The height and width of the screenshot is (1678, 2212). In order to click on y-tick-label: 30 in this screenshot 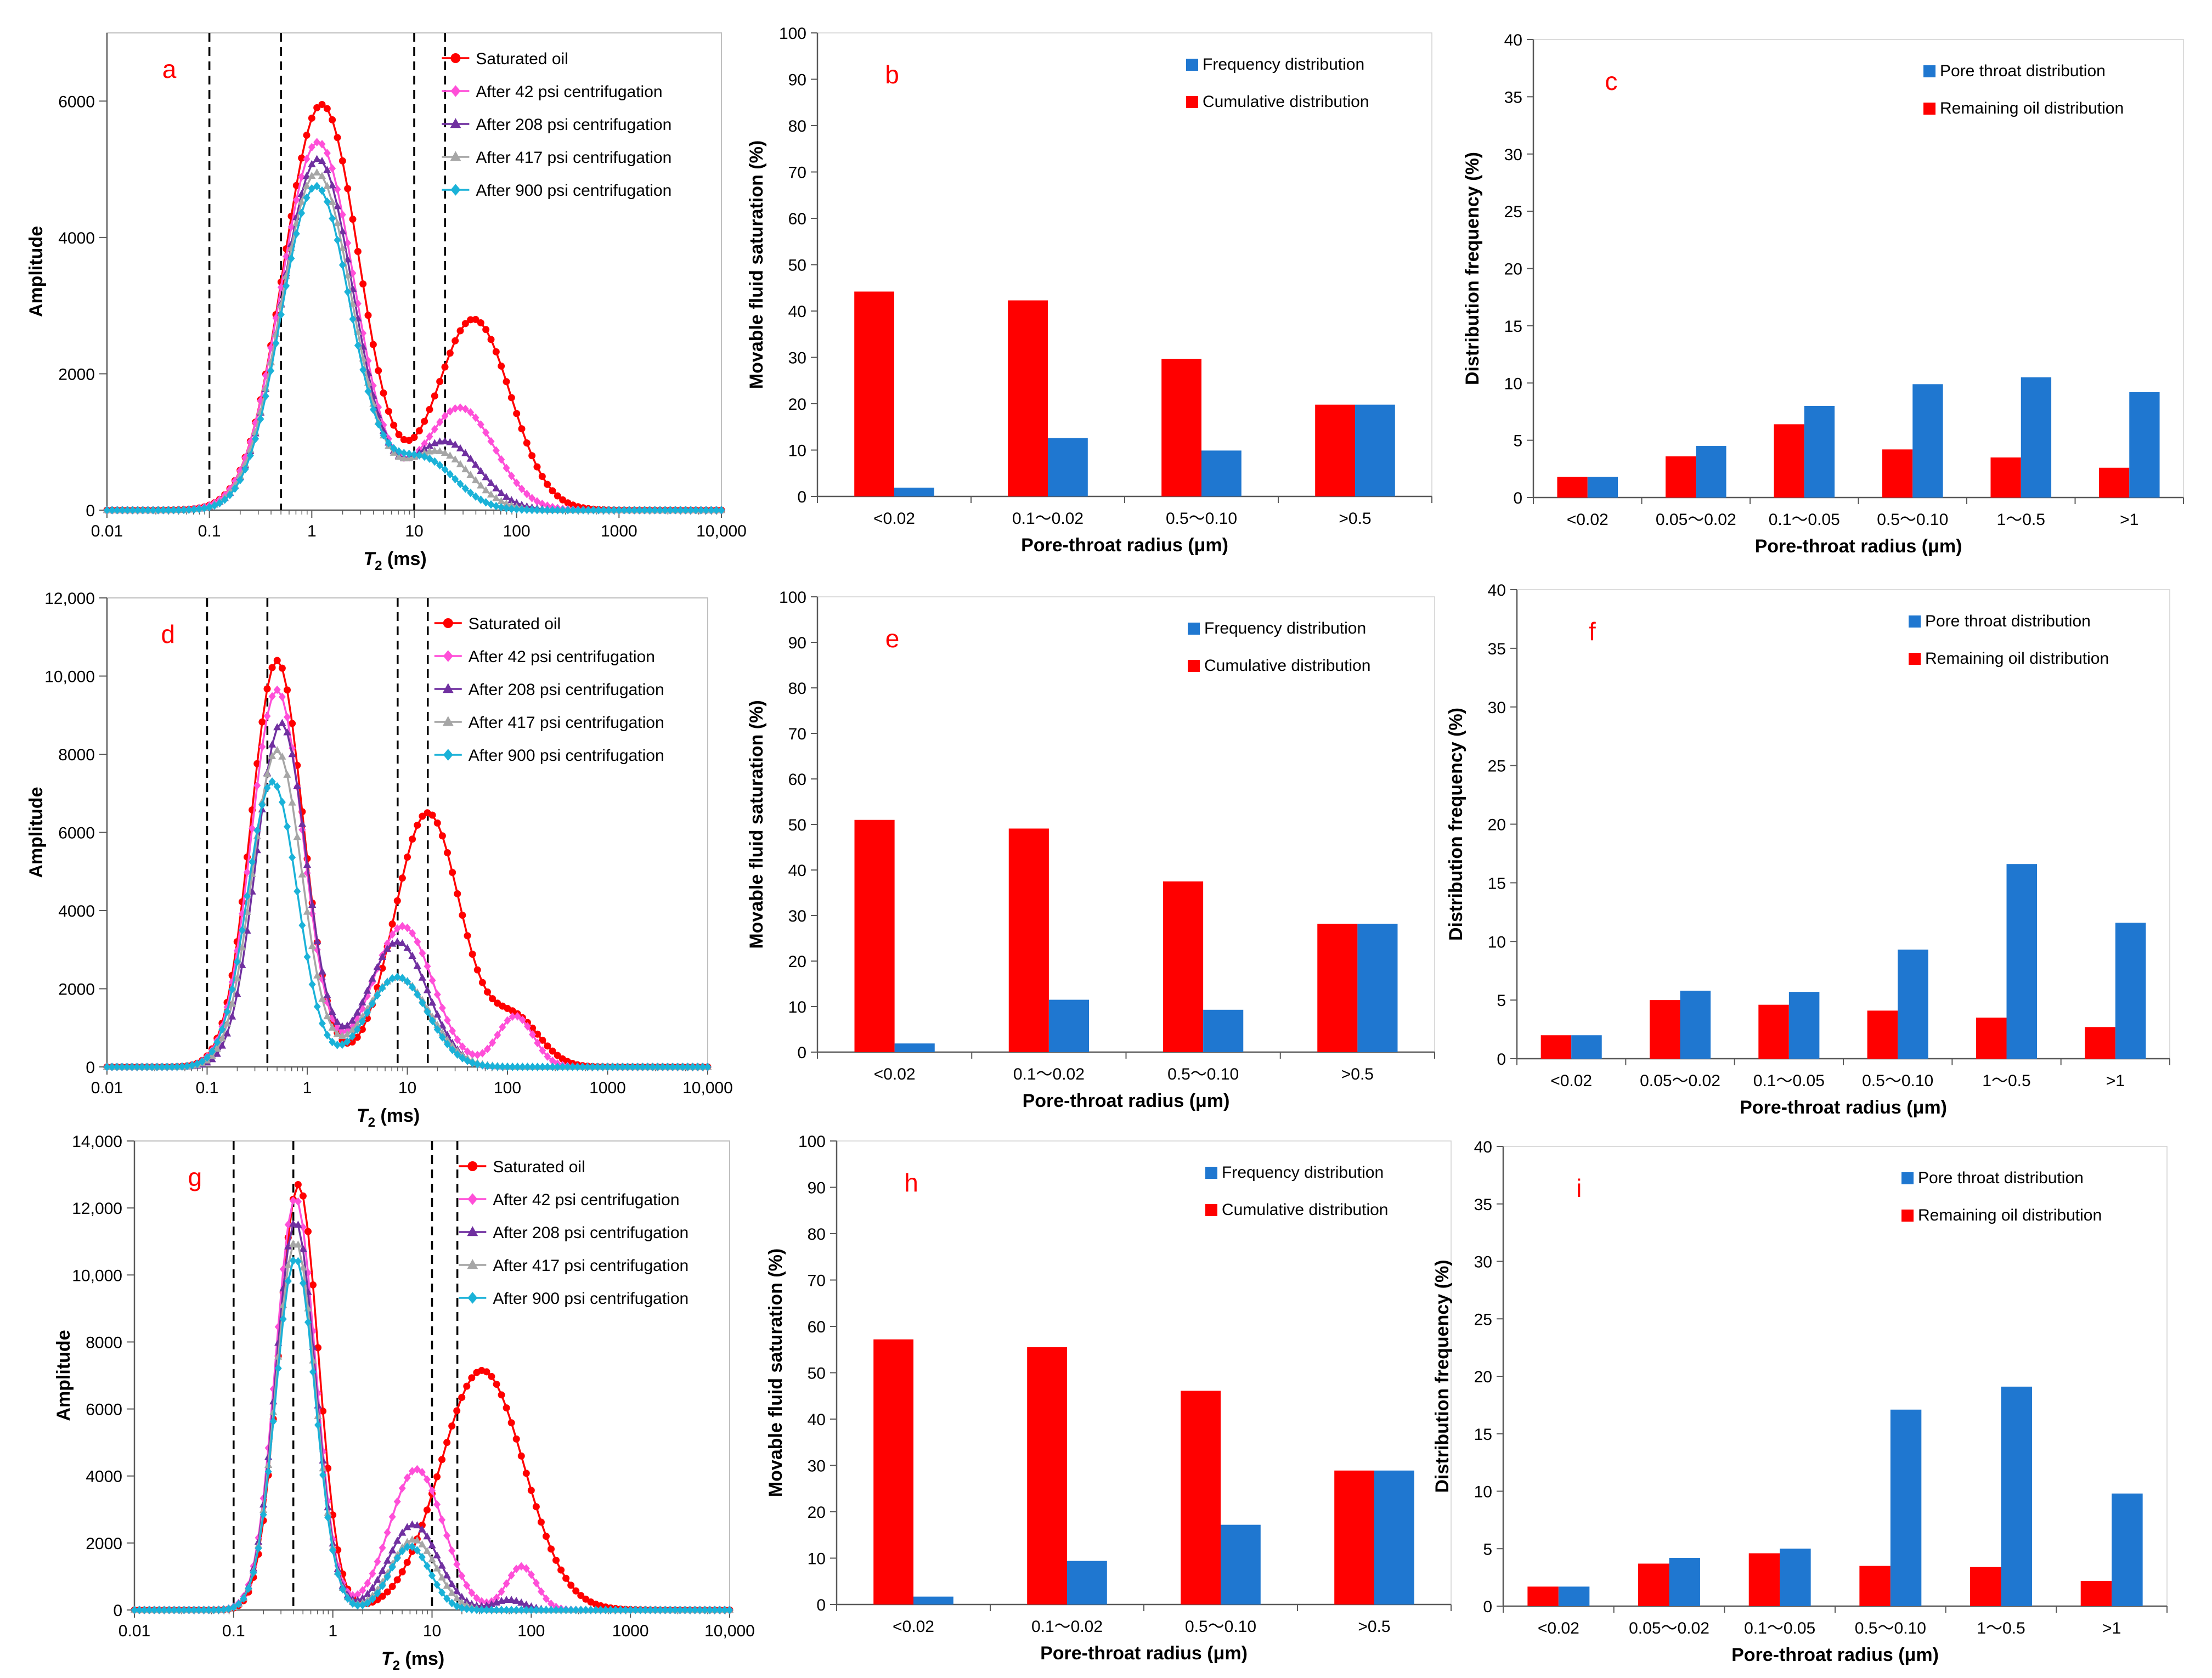, I will do `click(1513, 155)`.